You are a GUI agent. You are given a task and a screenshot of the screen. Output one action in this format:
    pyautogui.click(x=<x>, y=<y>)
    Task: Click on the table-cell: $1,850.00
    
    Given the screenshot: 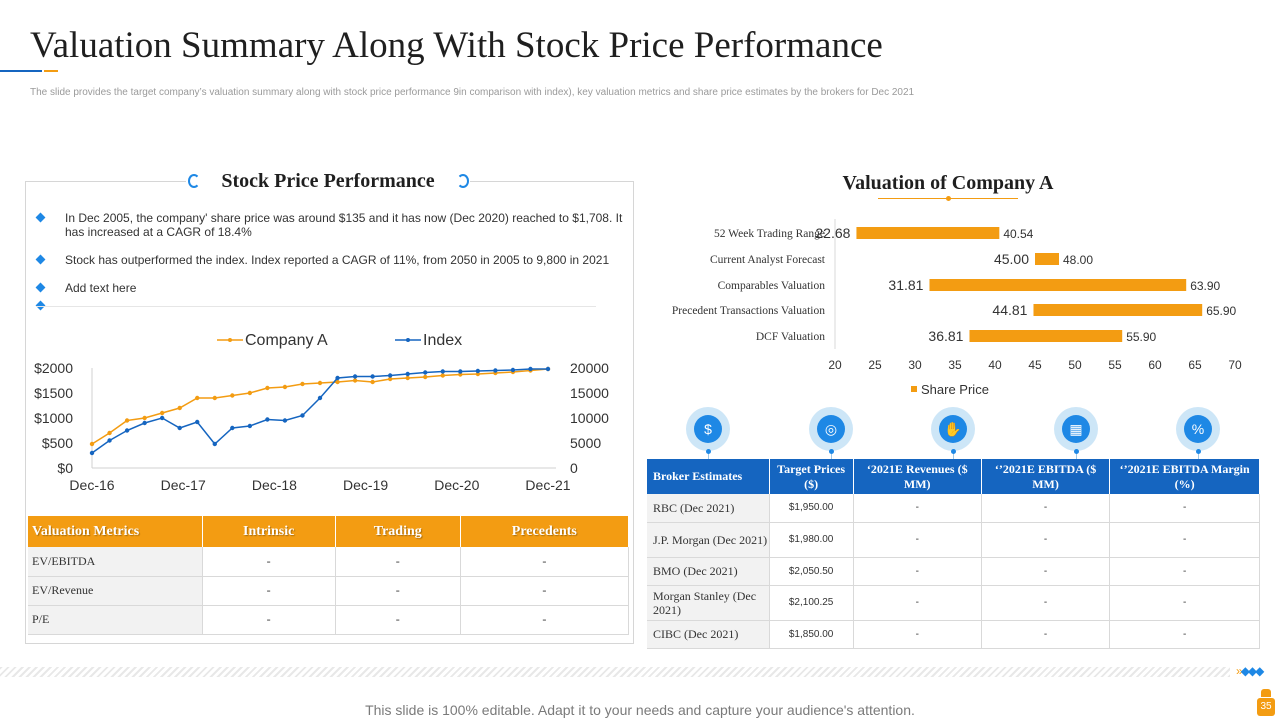 What is the action you would take?
    pyautogui.click(x=811, y=634)
    